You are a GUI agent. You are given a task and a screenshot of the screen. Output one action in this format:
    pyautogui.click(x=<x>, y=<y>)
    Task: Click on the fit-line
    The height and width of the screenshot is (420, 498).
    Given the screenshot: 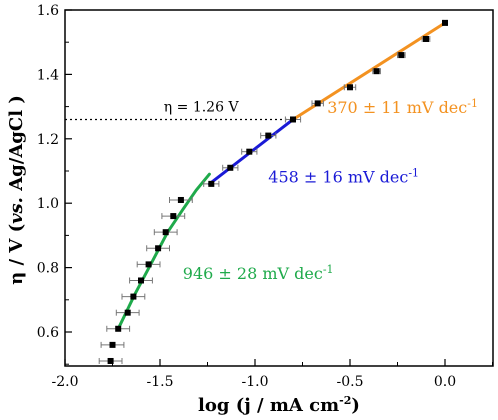 What is the action you would take?
    pyautogui.click(x=163, y=251)
    